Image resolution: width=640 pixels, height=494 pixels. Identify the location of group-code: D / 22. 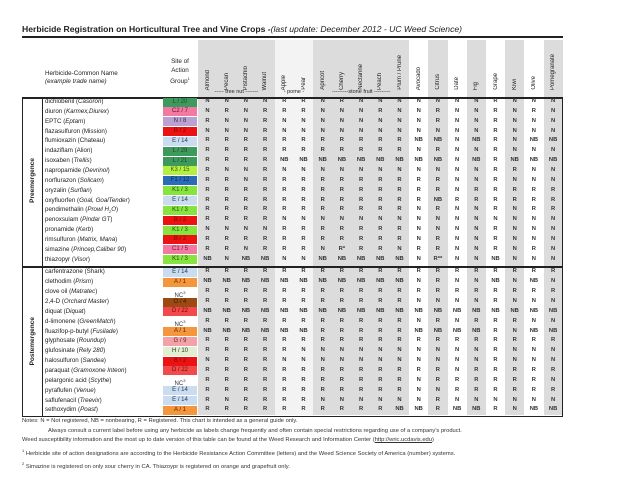
(179, 311).